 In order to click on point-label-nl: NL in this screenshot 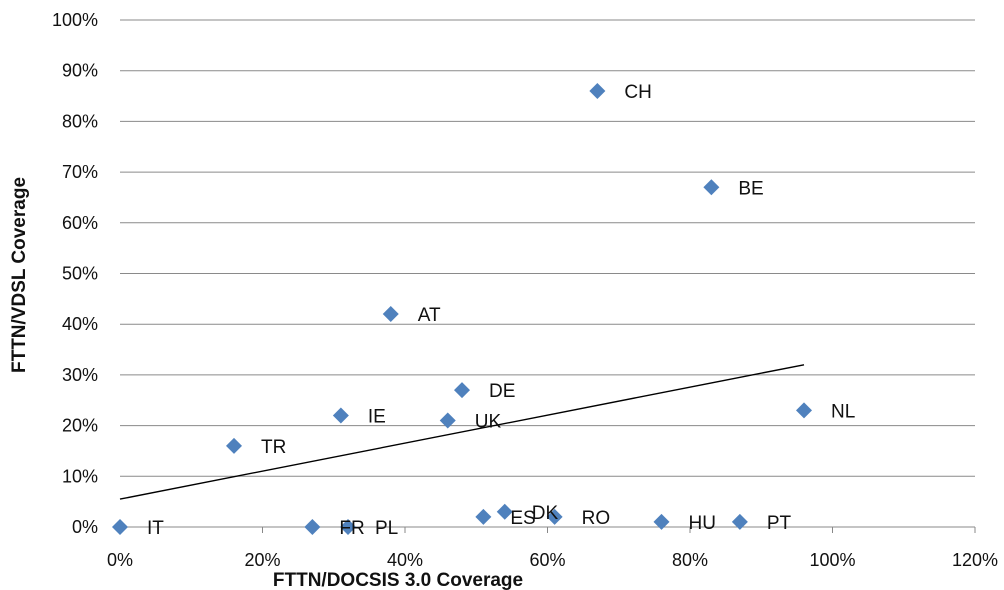, I will do `click(843, 411)`.